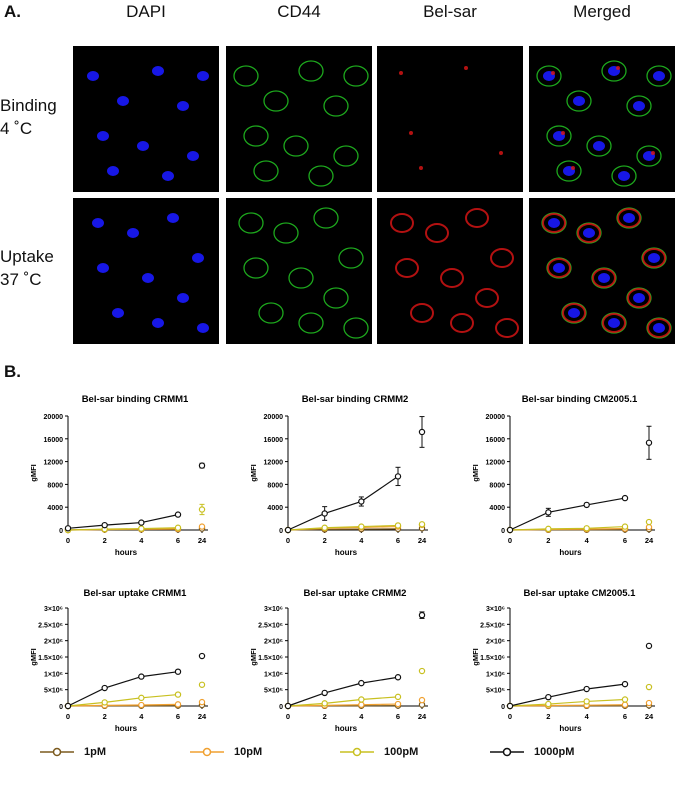 Image resolution: width=691 pixels, height=787 pixels. What do you see at coordinates (625, 716) in the screenshot?
I see `x-tick-label: 6` at bounding box center [625, 716].